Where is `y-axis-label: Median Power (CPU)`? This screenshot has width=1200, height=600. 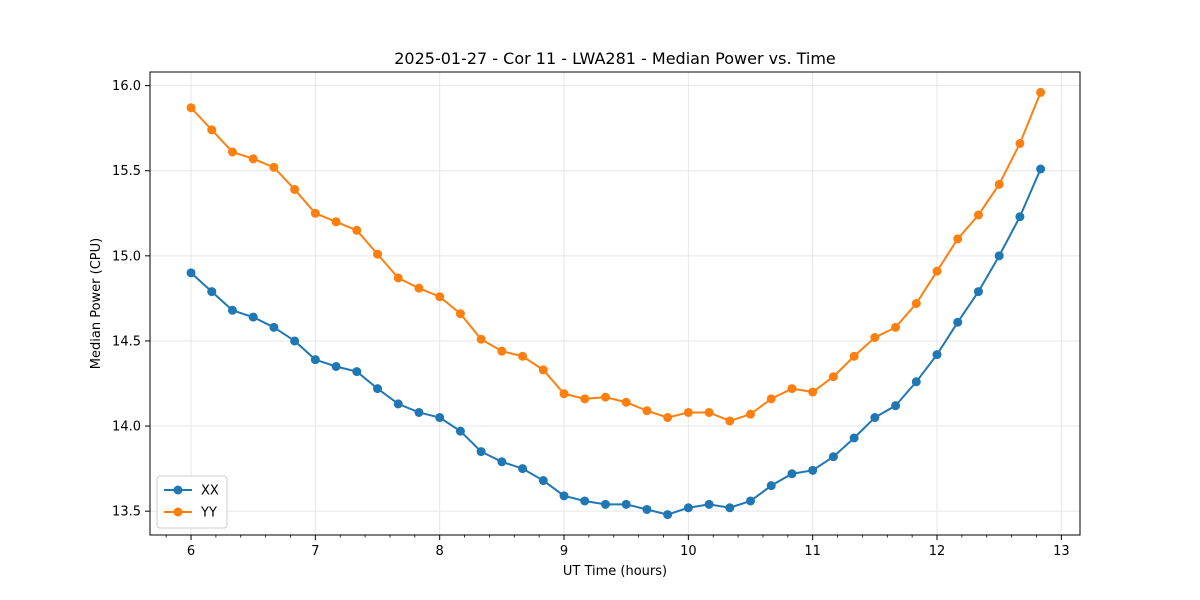
y-axis-label: Median Power (CPU) is located at coordinates (96, 303).